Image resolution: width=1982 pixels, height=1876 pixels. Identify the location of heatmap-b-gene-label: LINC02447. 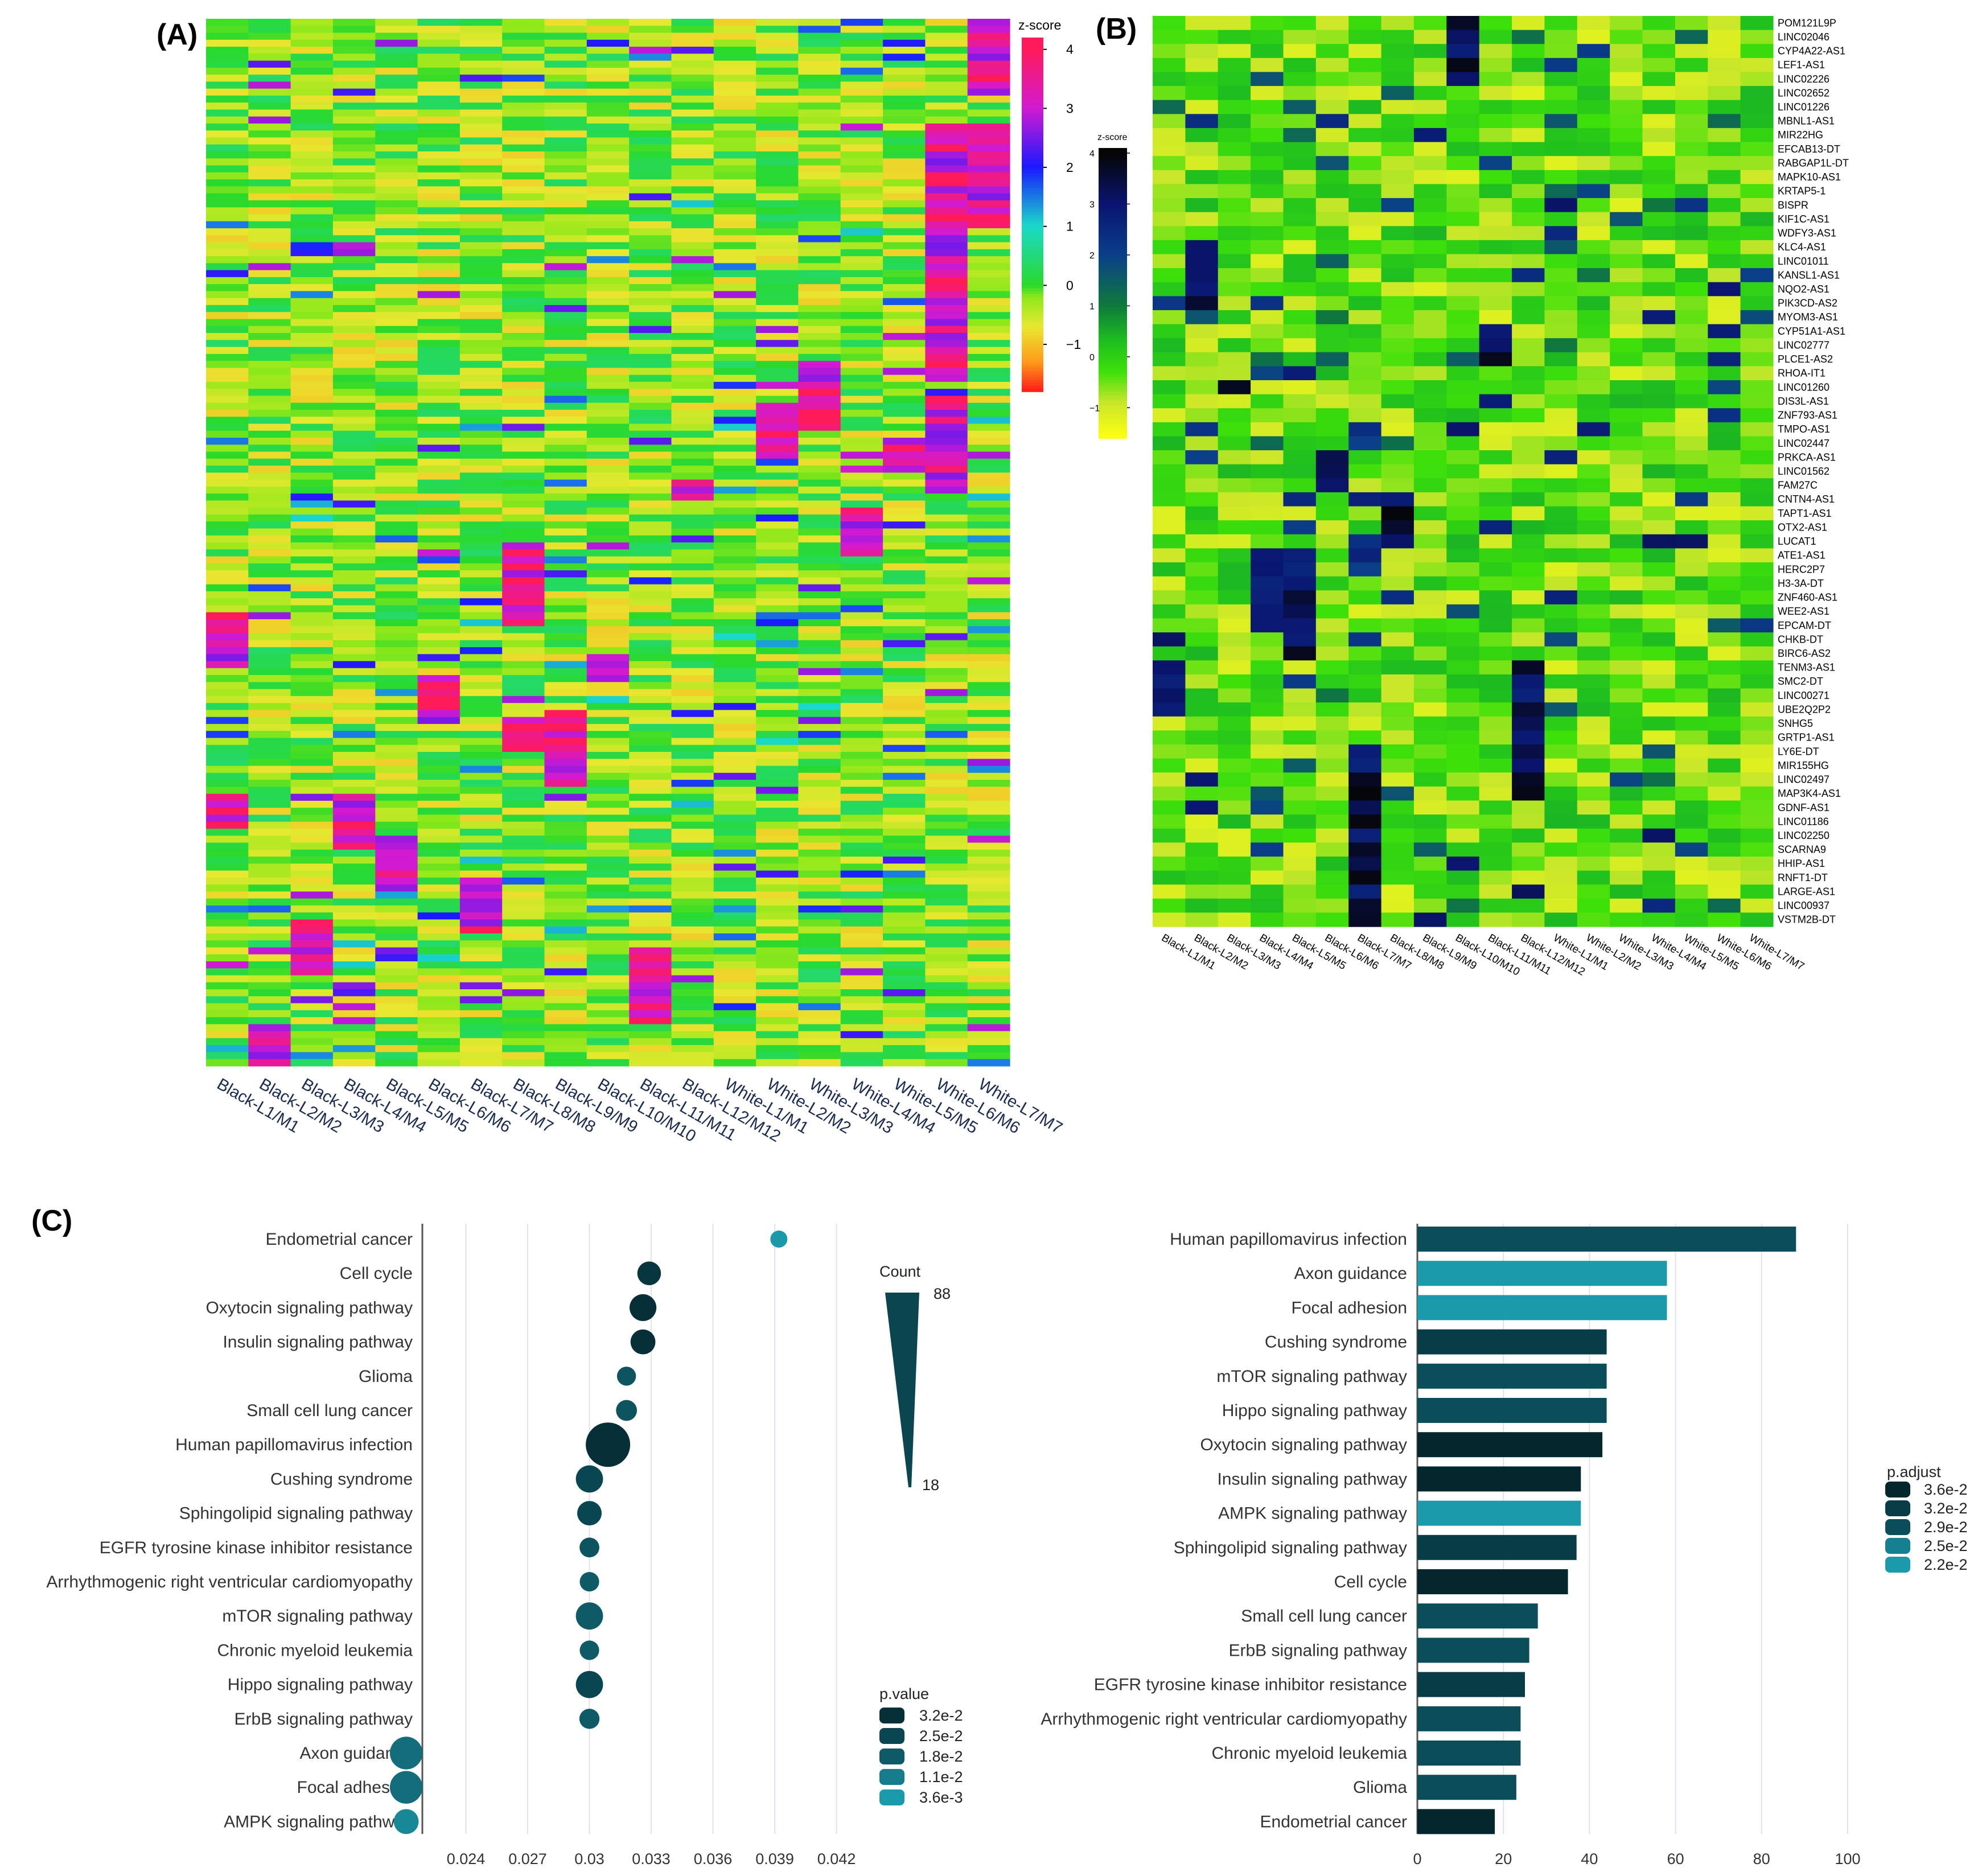
(1803, 444).